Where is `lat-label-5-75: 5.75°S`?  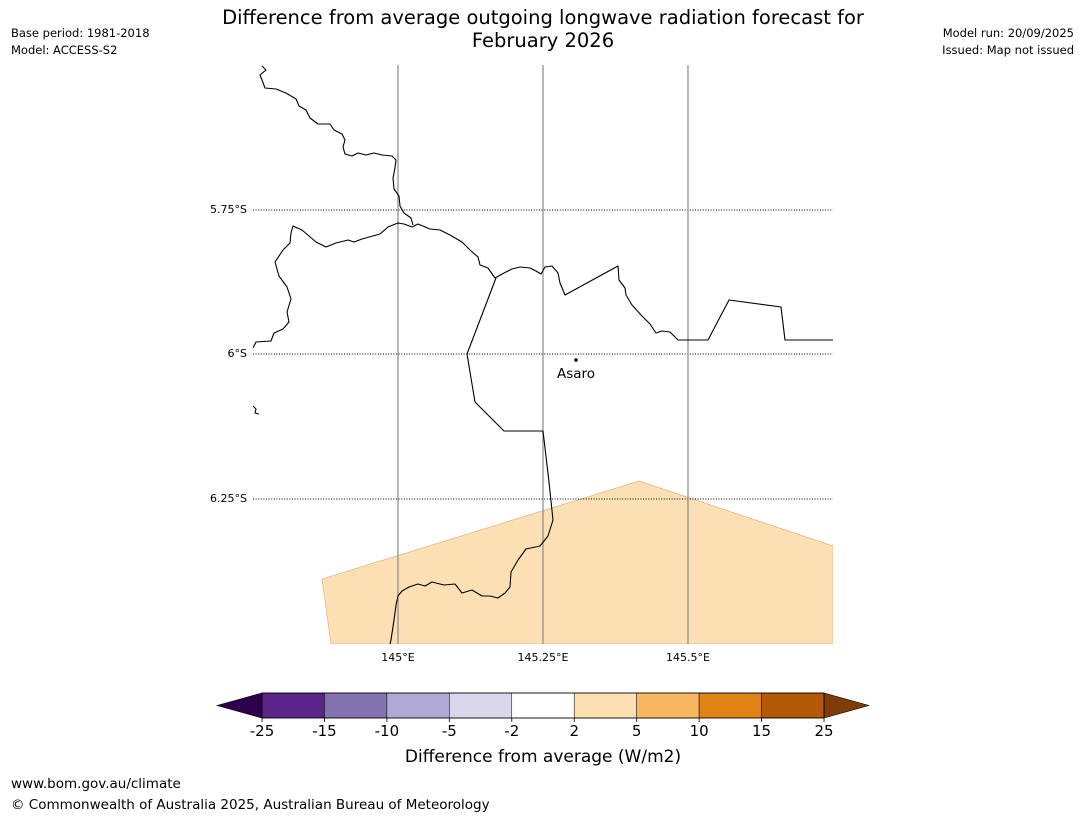 lat-label-5-75: 5.75°S is located at coordinates (228, 209).